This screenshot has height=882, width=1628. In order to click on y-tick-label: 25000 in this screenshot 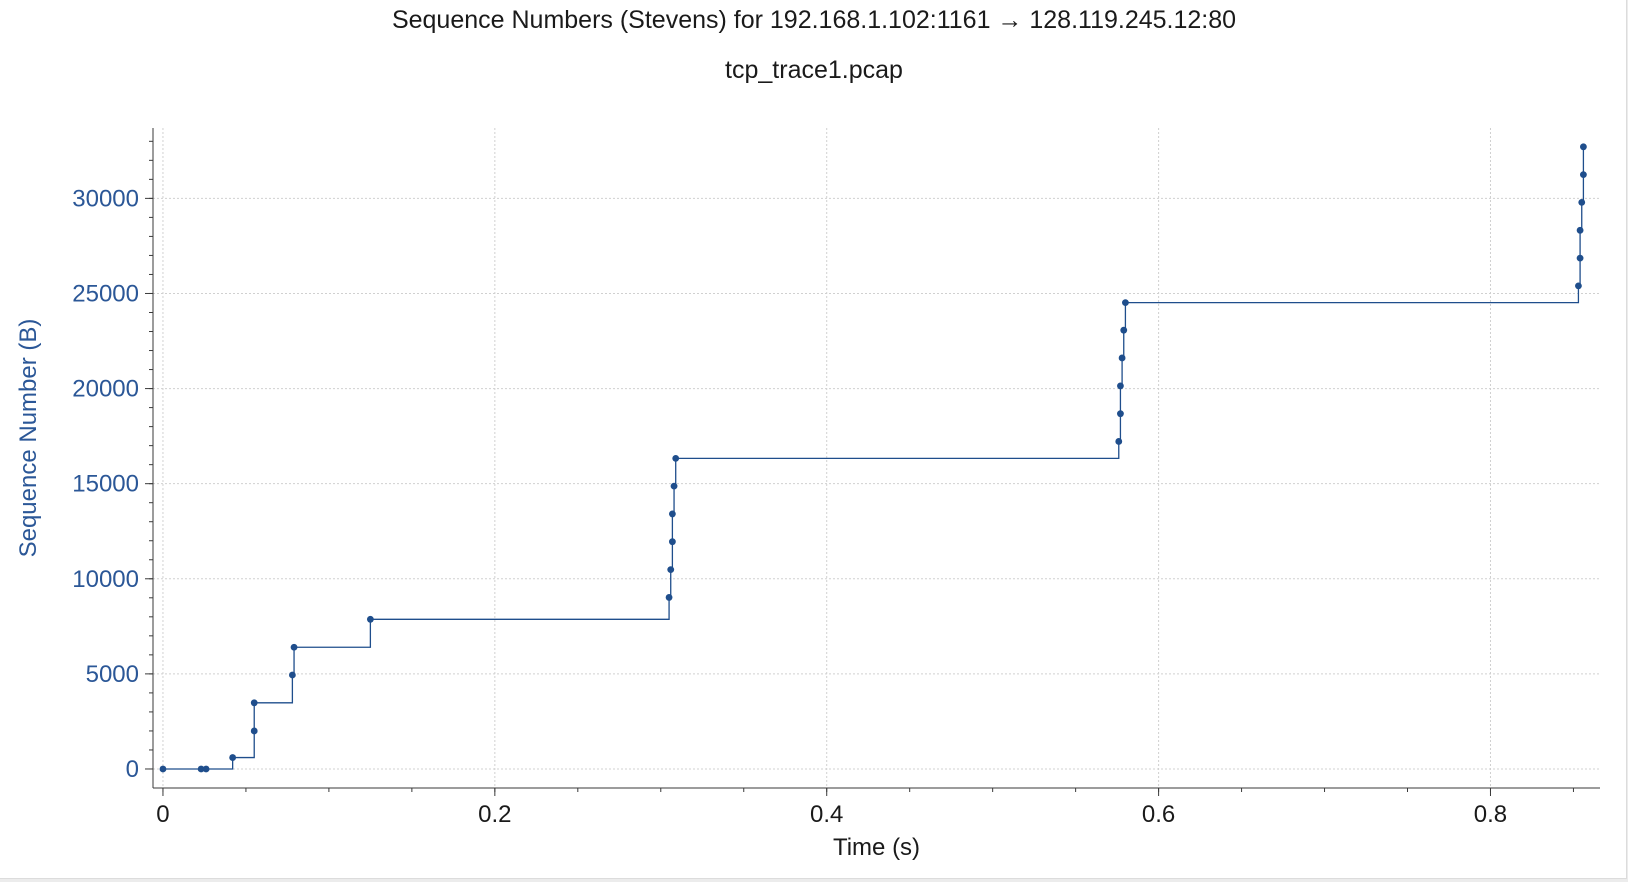, I will do `click(105, 293)`.